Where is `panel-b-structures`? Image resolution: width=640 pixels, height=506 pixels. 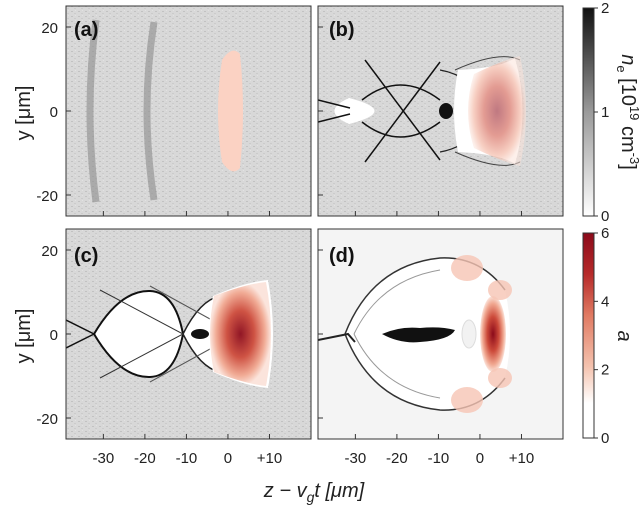 panel-b-structures is located at coordinates (422, 111).